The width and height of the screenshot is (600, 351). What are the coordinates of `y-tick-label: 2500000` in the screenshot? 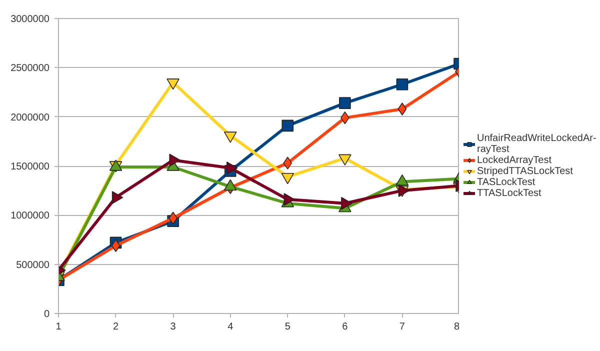 It's located at (30, 68).